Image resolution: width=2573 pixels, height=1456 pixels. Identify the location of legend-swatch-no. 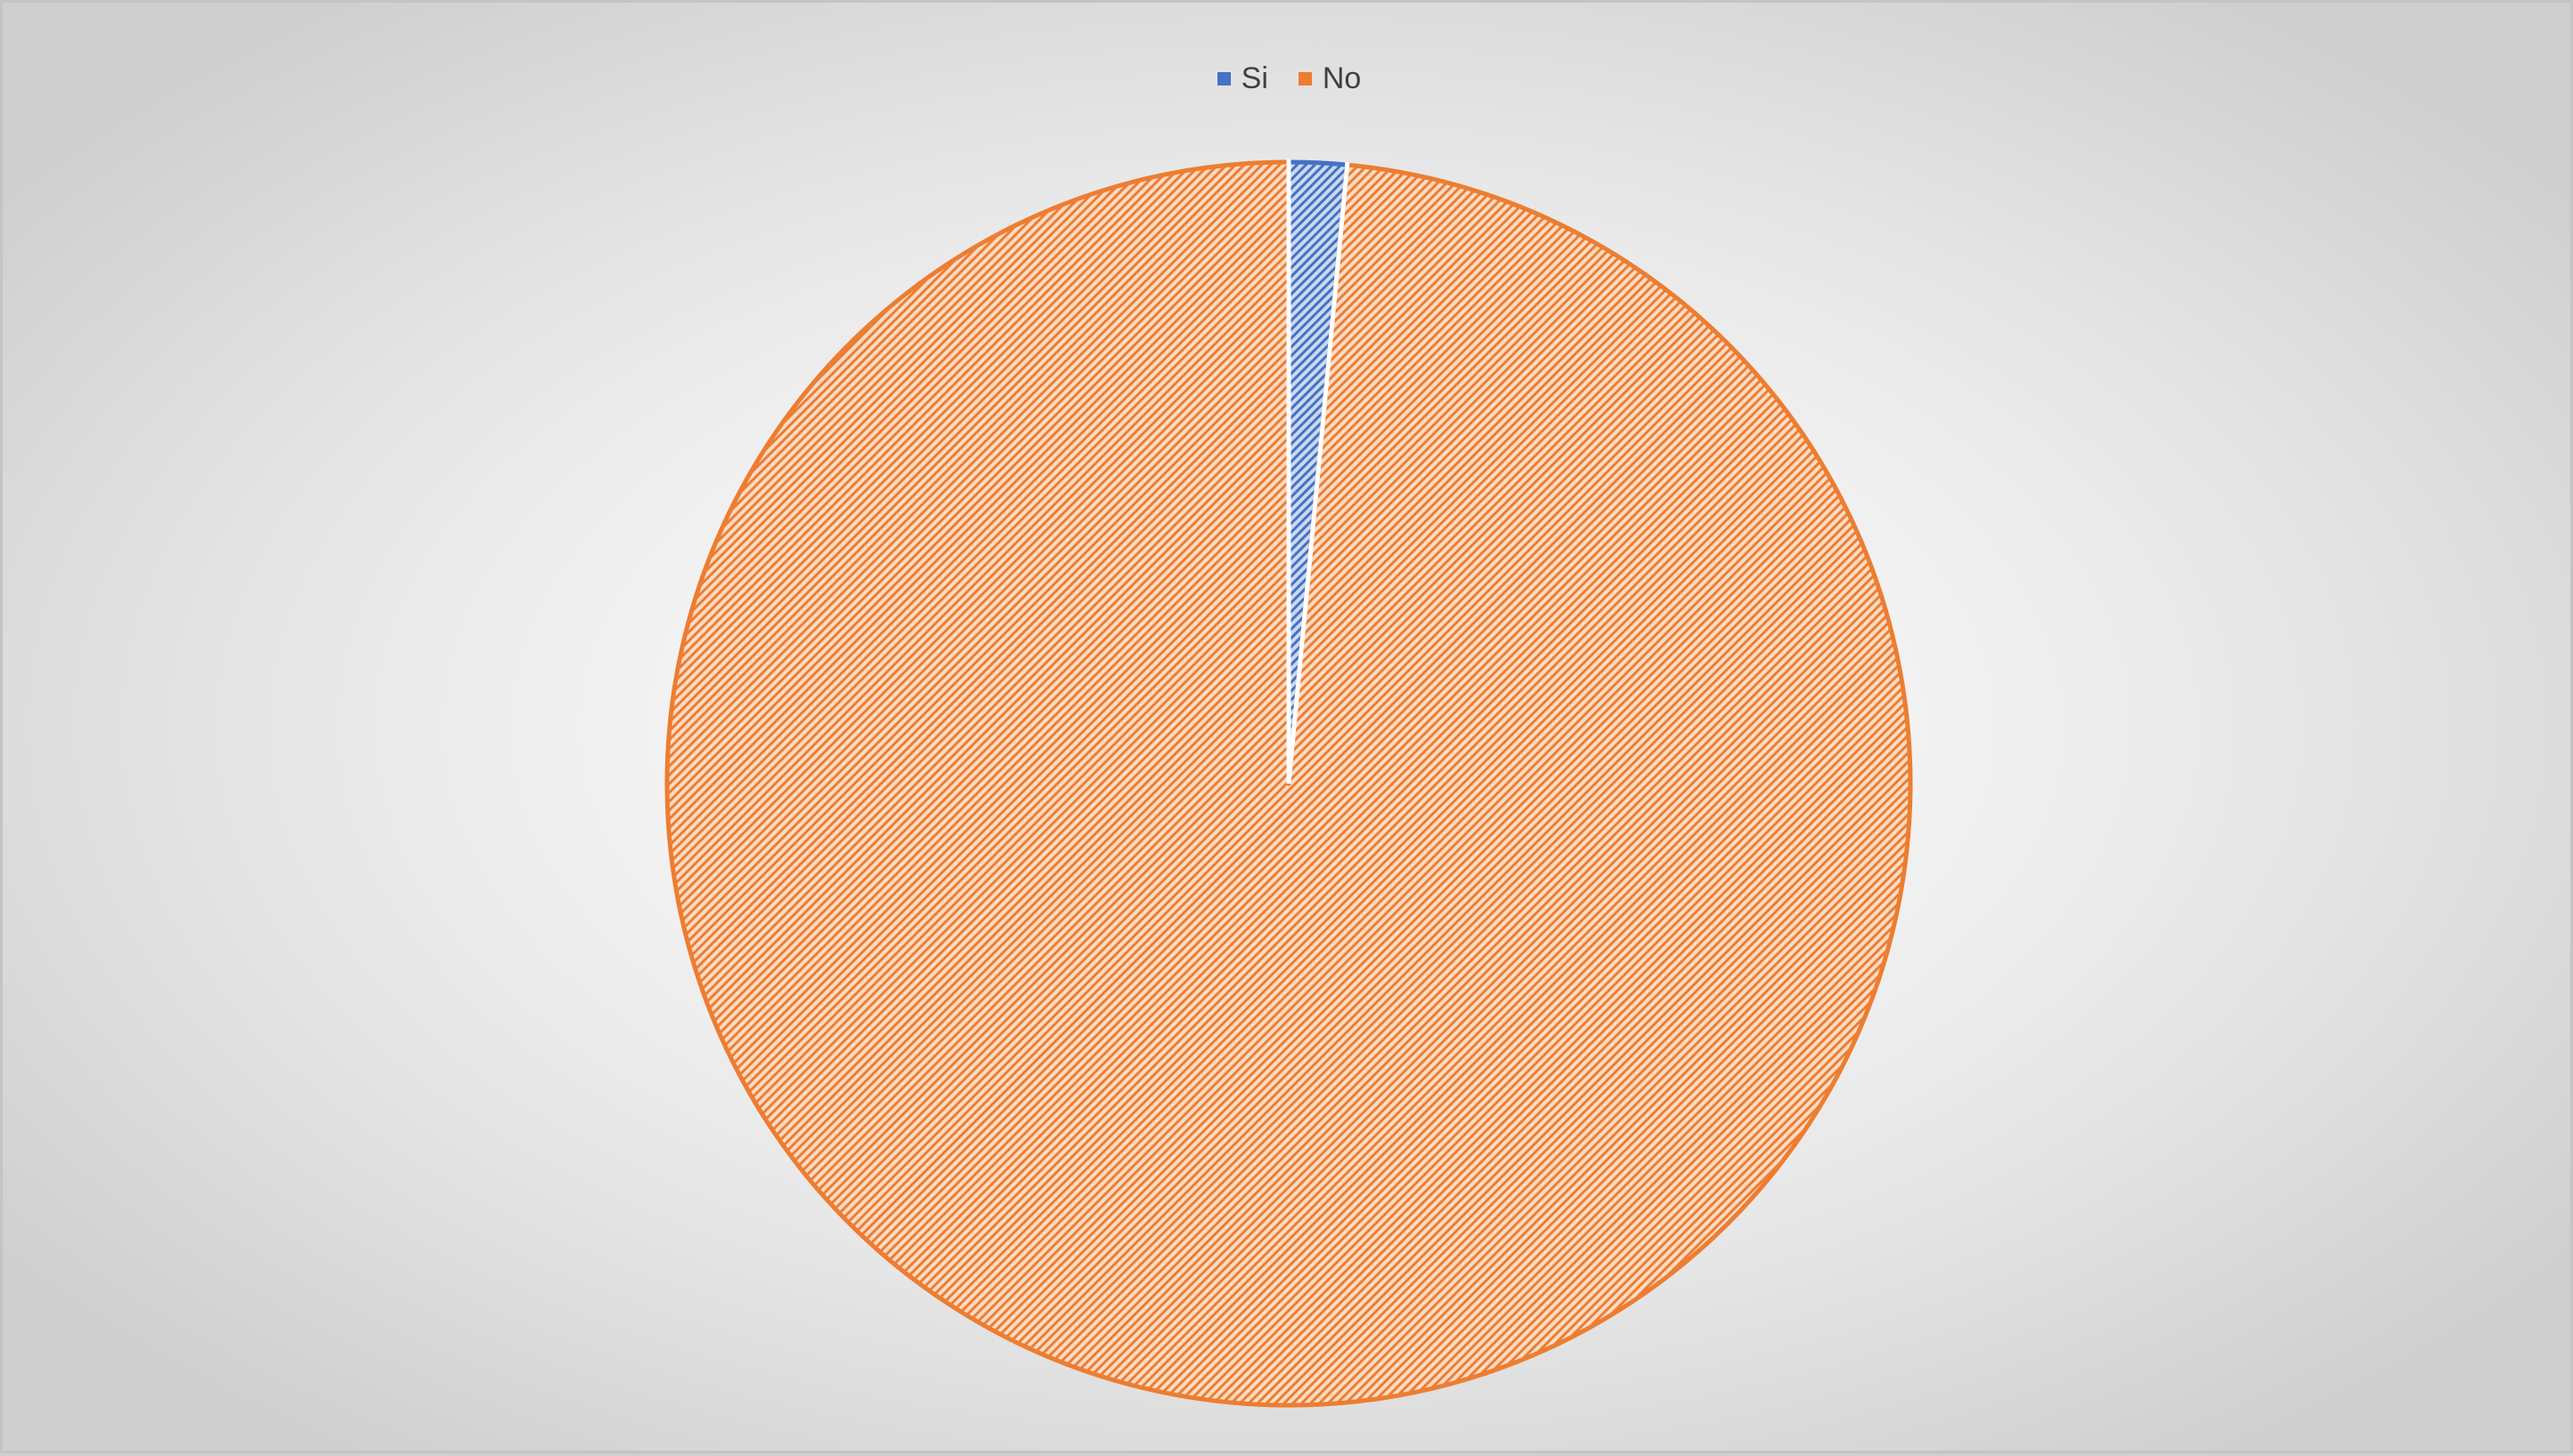
(1305, 78).